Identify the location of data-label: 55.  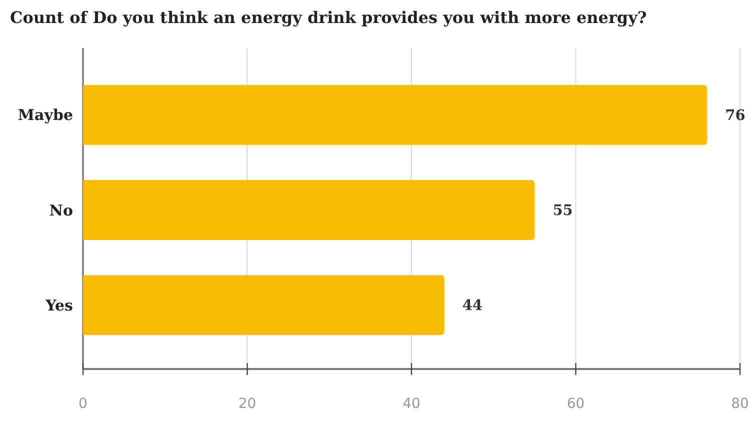
(562, 211).